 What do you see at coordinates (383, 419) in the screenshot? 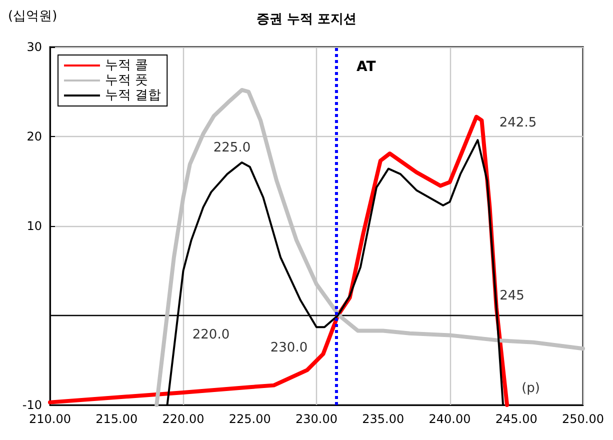
I see `x-tick-label: 235.00` at bounding box center [383, 419].